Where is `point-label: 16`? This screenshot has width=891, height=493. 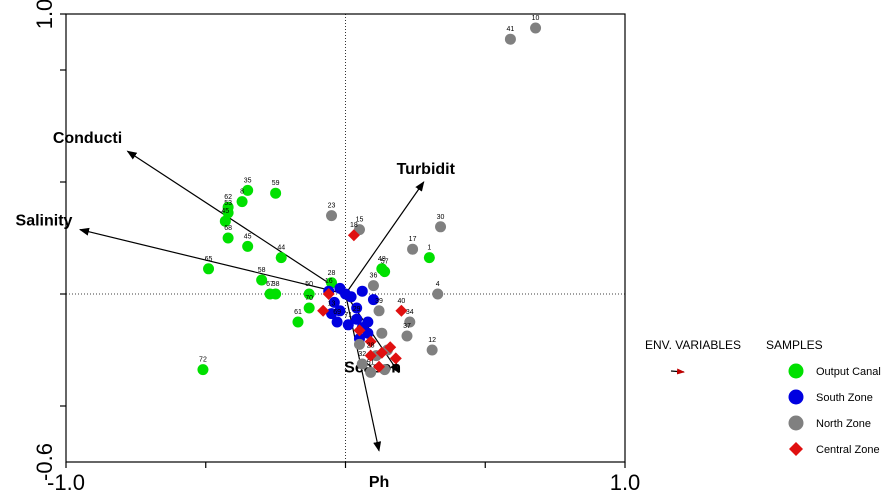
point-label: 16 is located at coordinates (329, 281).